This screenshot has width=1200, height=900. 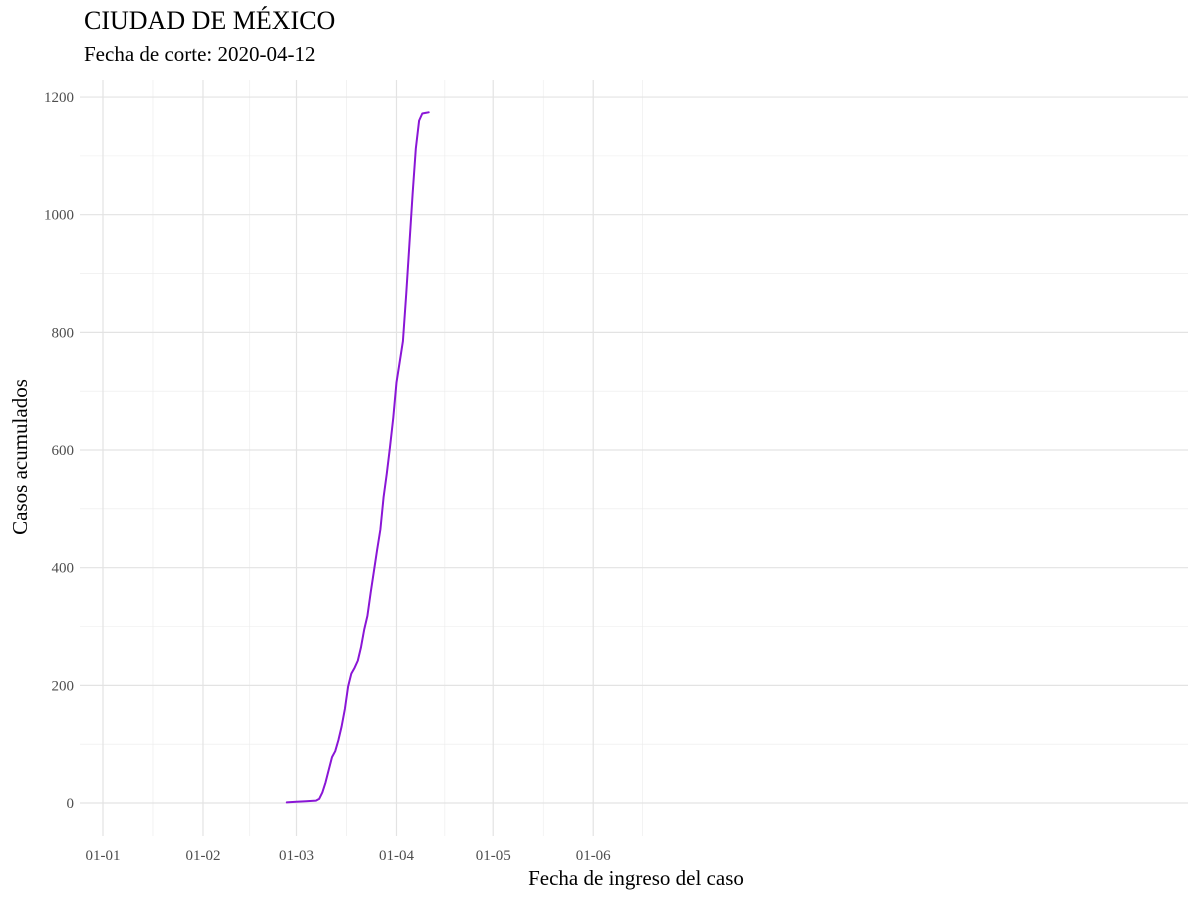 I want to click on chart-title: CIUDAD DE MÉXICO, so click(x=210, y=20).